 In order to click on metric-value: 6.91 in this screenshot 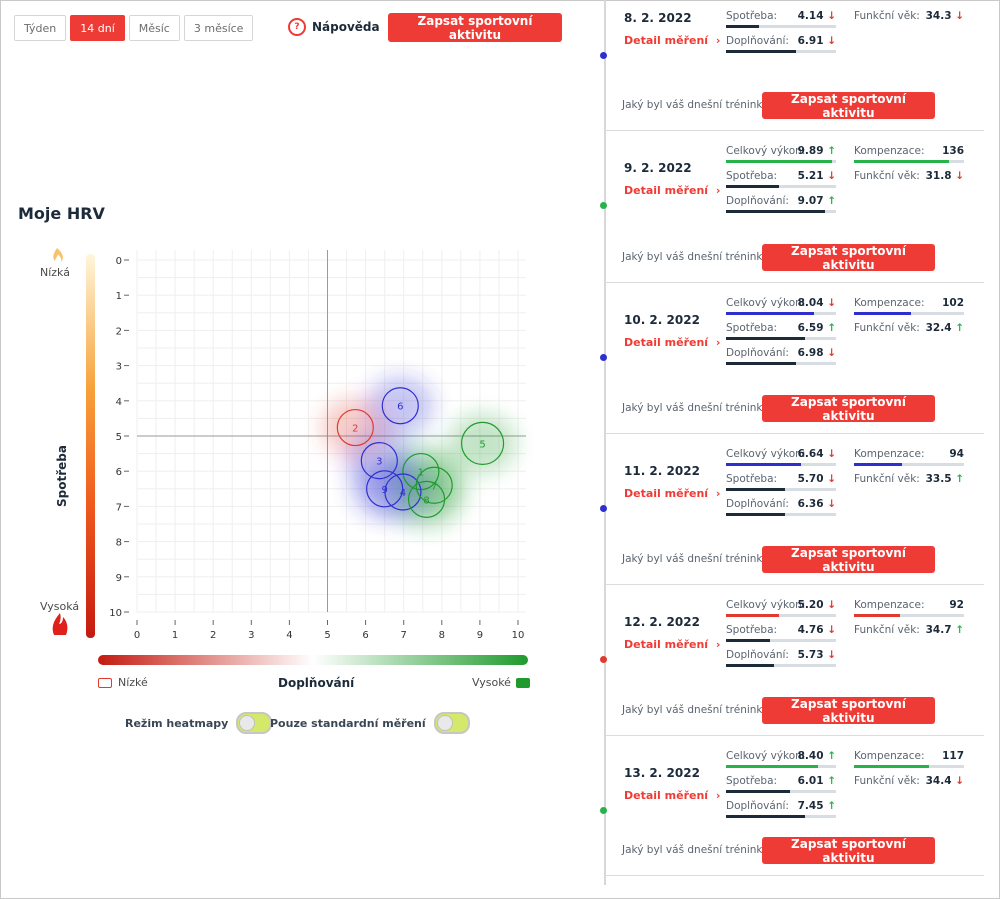, I will do `click(810, 41)`.